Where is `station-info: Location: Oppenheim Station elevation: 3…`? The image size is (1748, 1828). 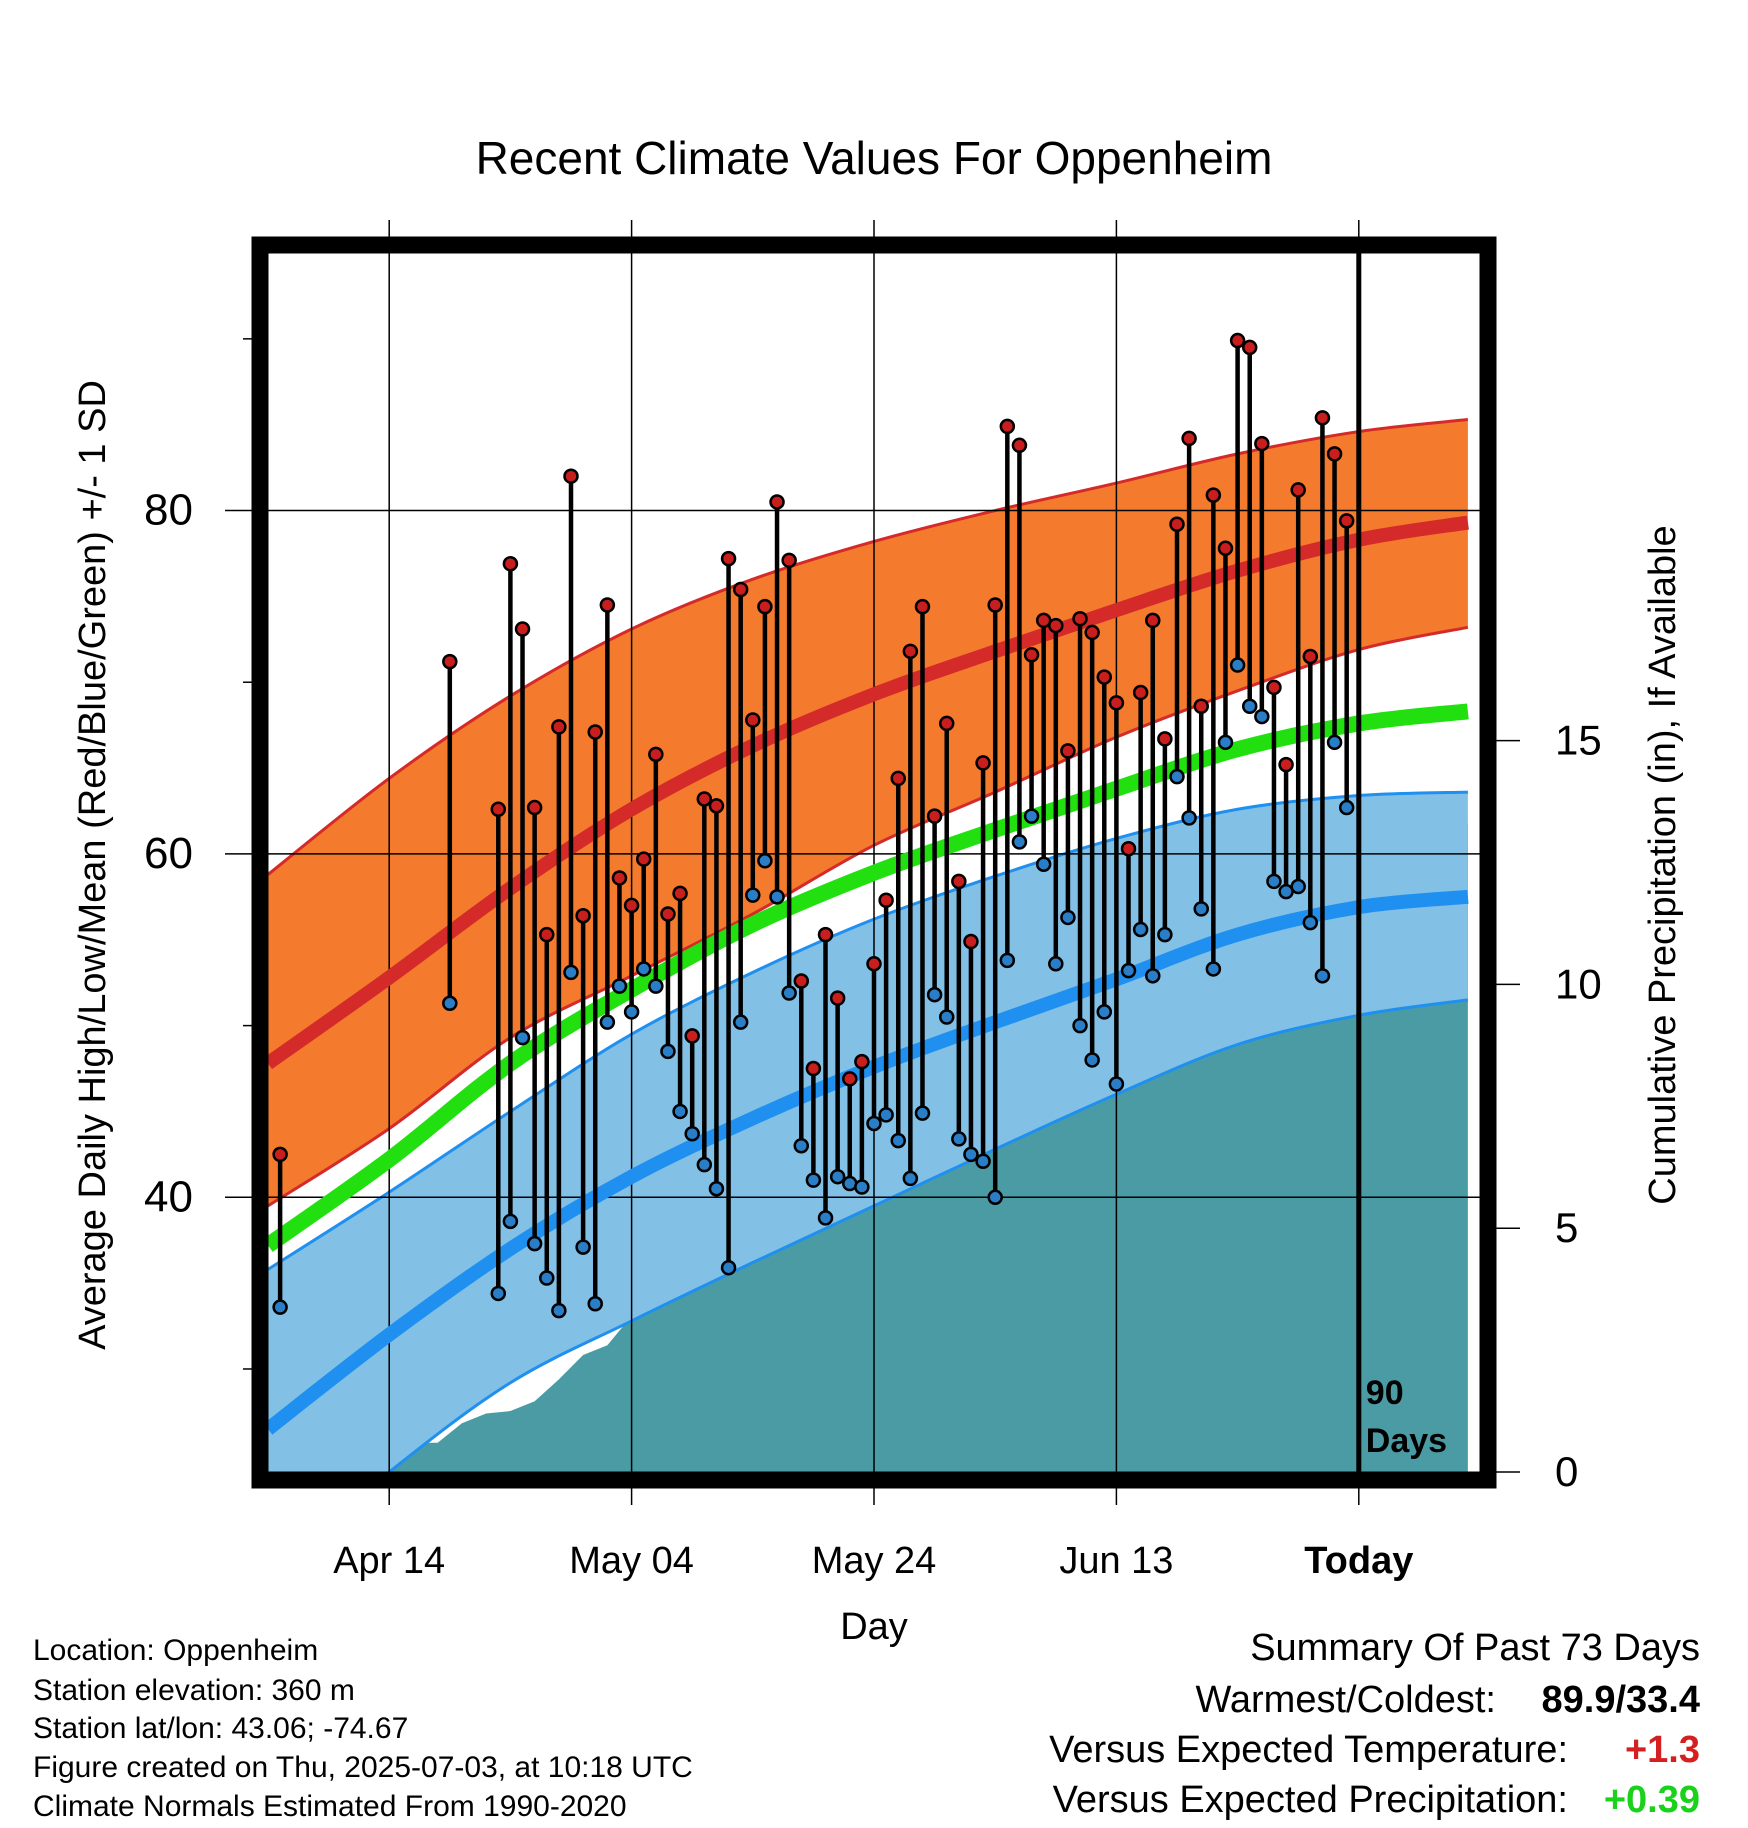
station-info: Location: Oppenheim Station elevation: 3… is located at coordinates (363, 1728).